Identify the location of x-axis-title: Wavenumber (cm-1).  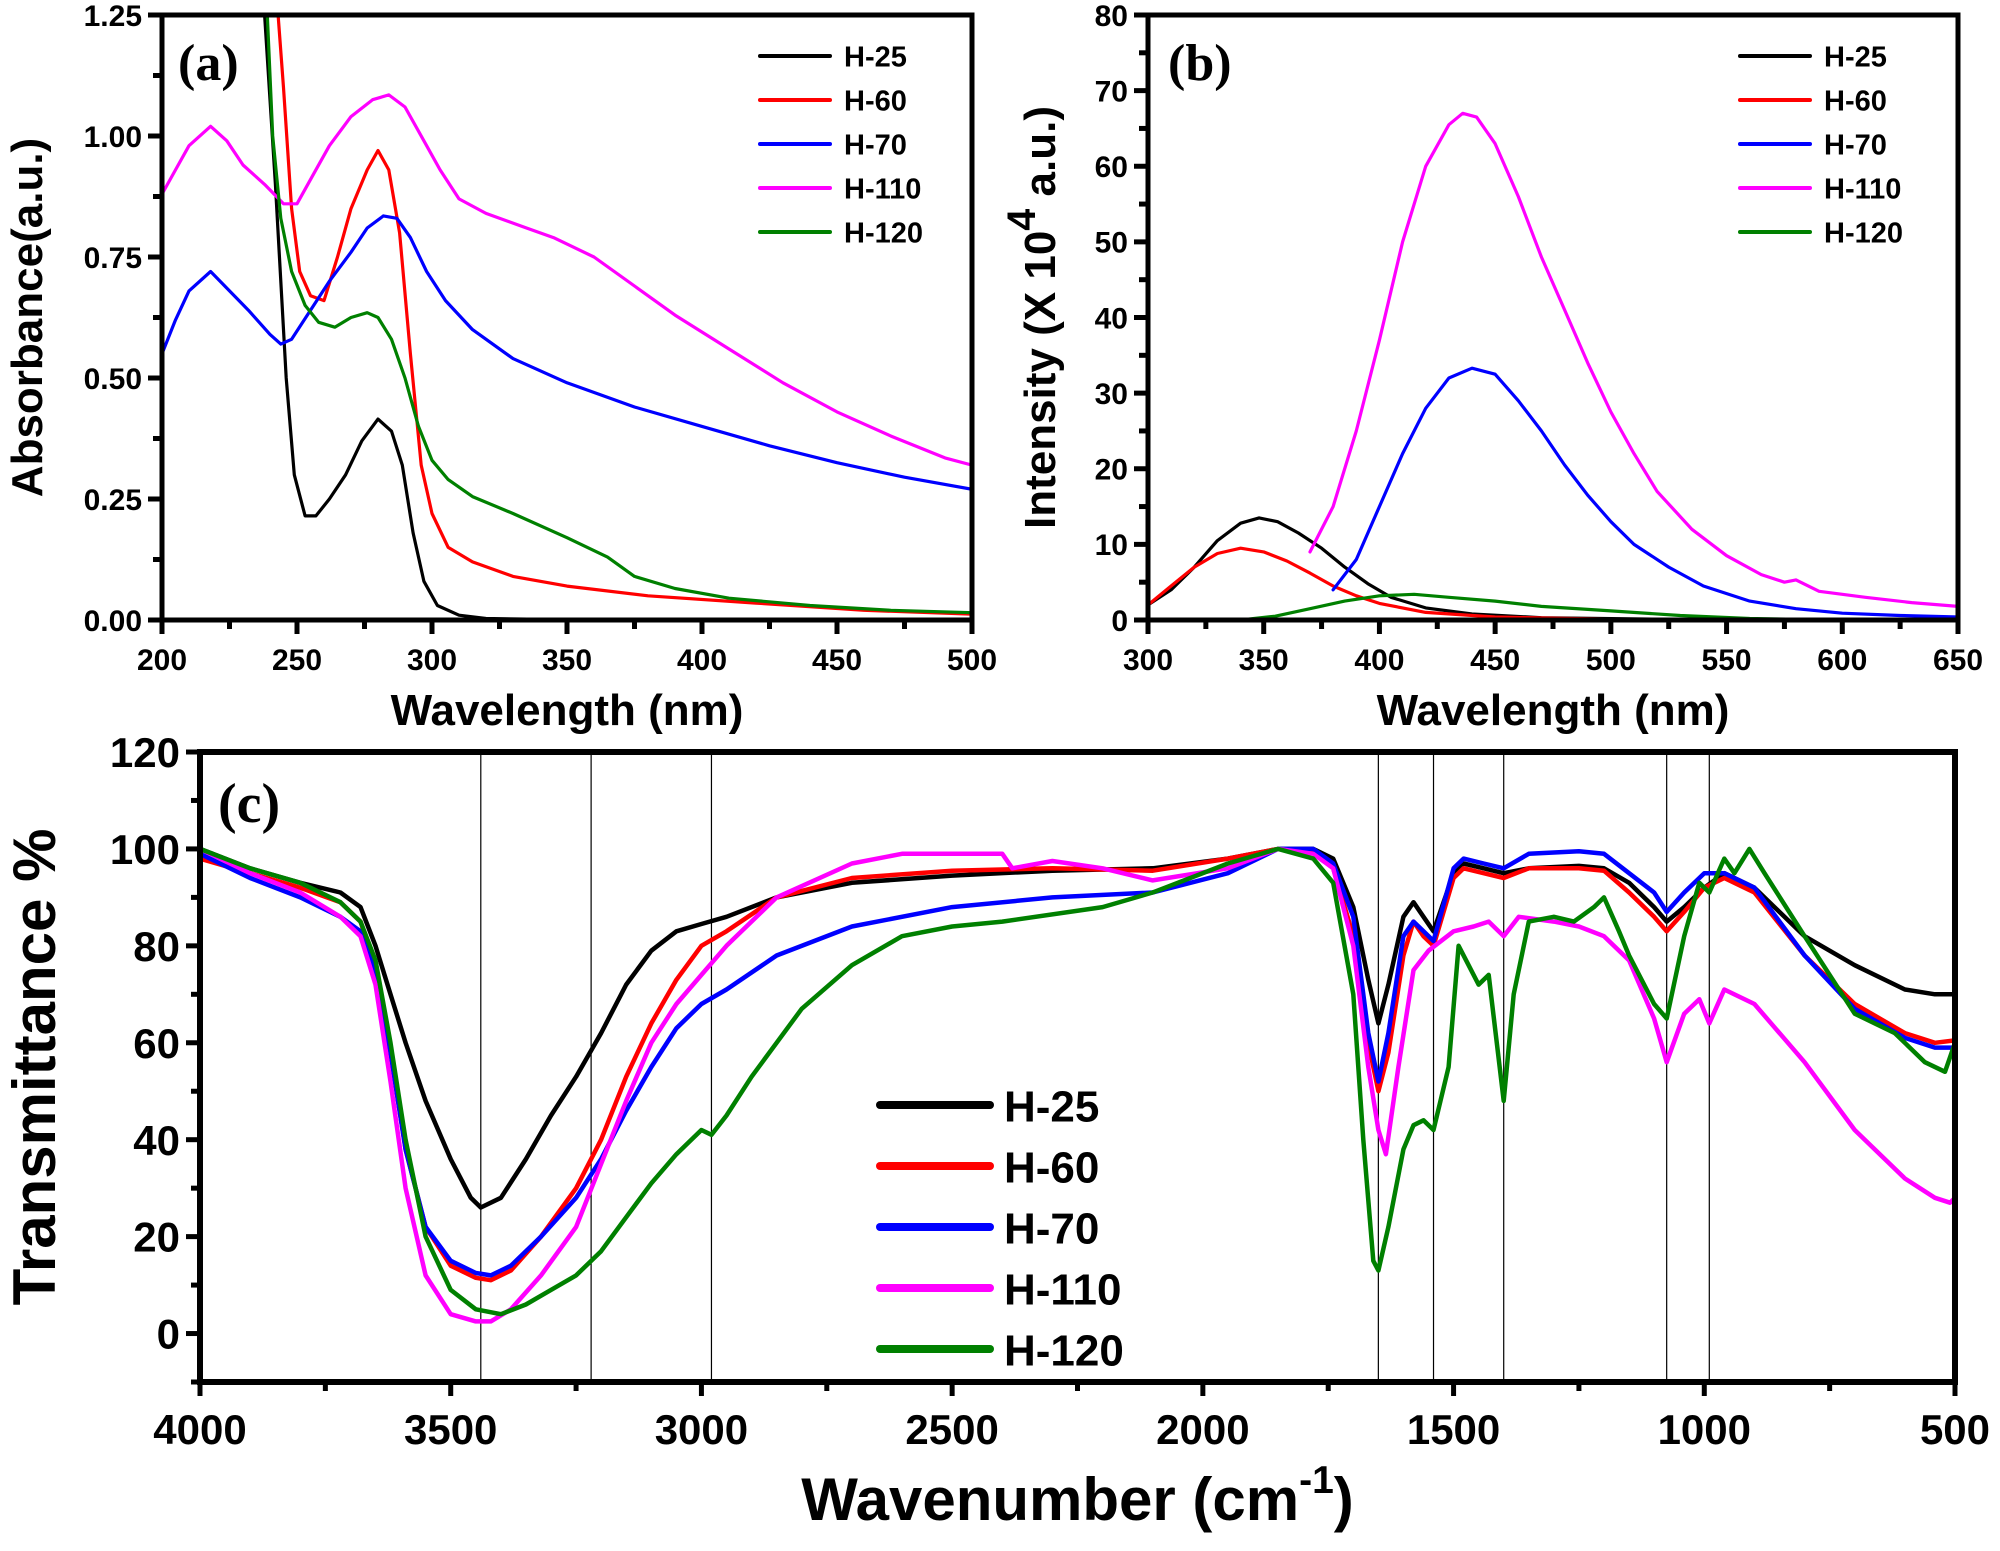
(1077, 1496).